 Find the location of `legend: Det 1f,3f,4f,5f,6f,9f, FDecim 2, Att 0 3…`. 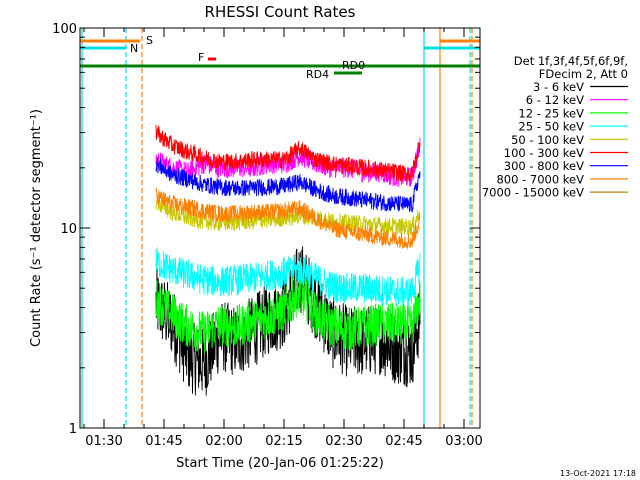

legend: Det 1f,3f,4f,5f,6f,9f, FDecim 2, Att 0 3… is located at coordinates (555, 127).